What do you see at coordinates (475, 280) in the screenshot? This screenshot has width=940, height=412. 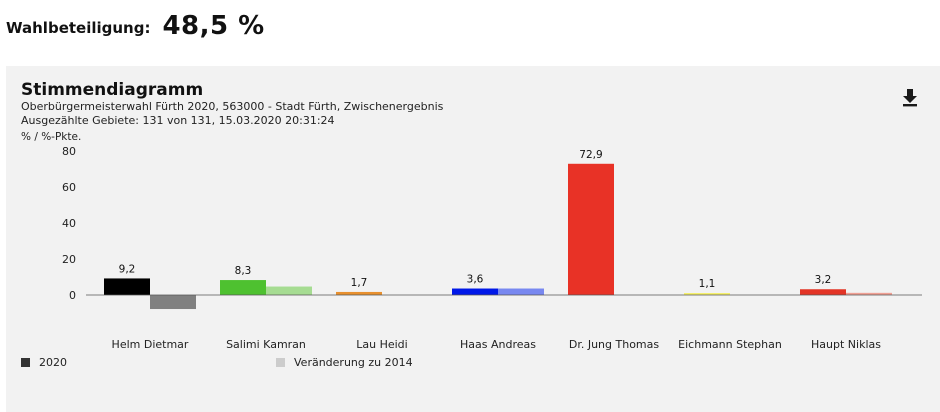 I see `data-label-3: 3,6` at bounding box center [475, 280].